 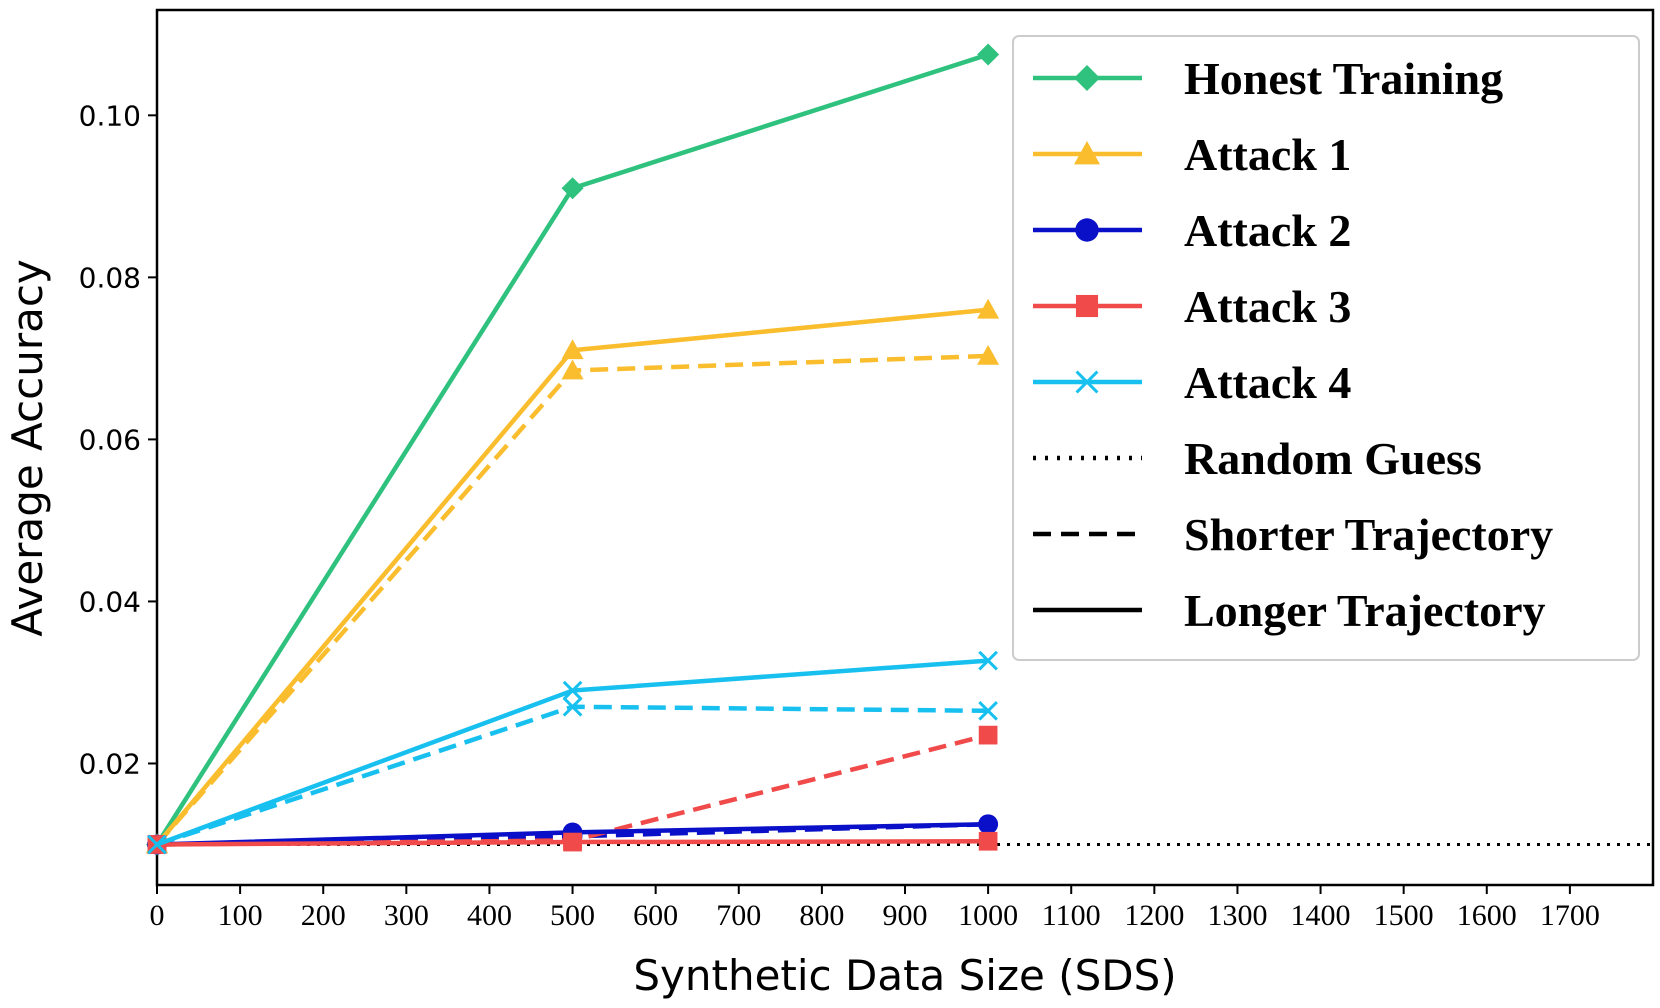 I want to click on legend-label: Longer Trajectory, so click(x=1365, y=610).